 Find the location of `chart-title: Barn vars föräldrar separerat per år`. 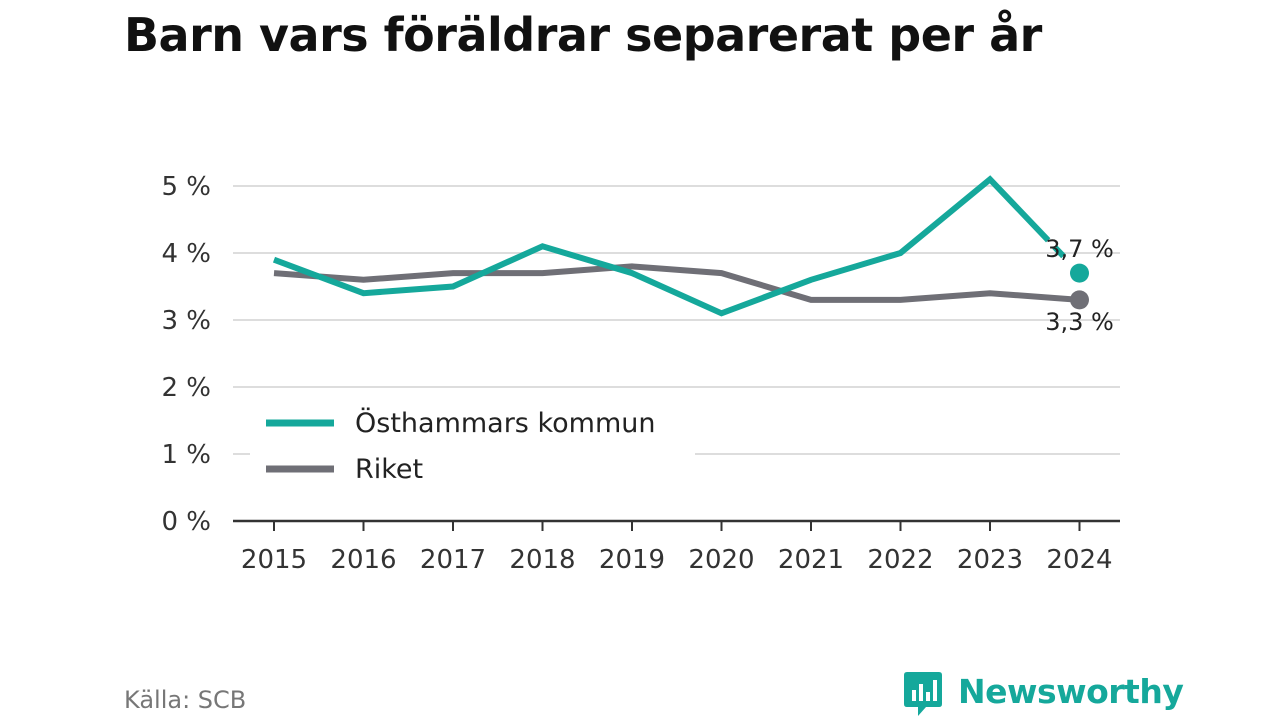

chart-title: Barn vars föräldrar separerat per år is located at coordinates (583, 35).